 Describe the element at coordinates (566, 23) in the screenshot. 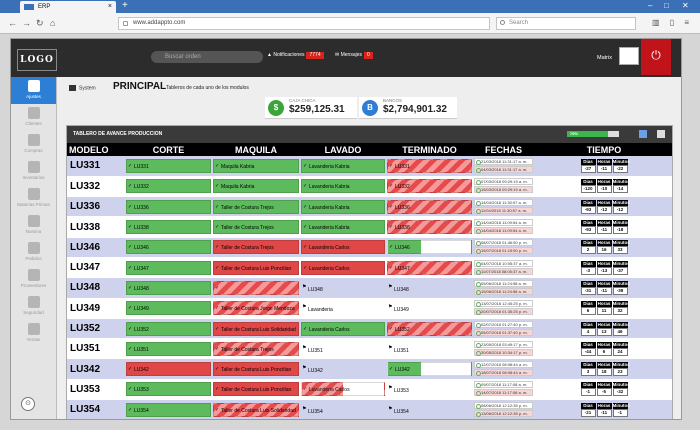

I see `browser-search-input: Search` at that location.